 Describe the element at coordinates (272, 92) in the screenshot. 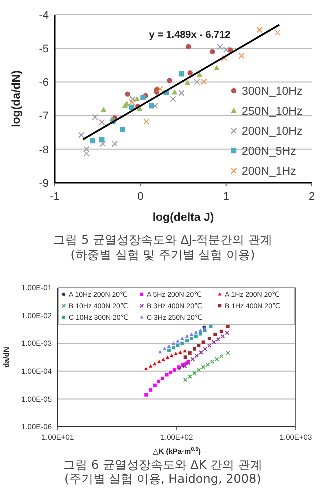

I see `legend-label: 300N_10Hz` at that location.